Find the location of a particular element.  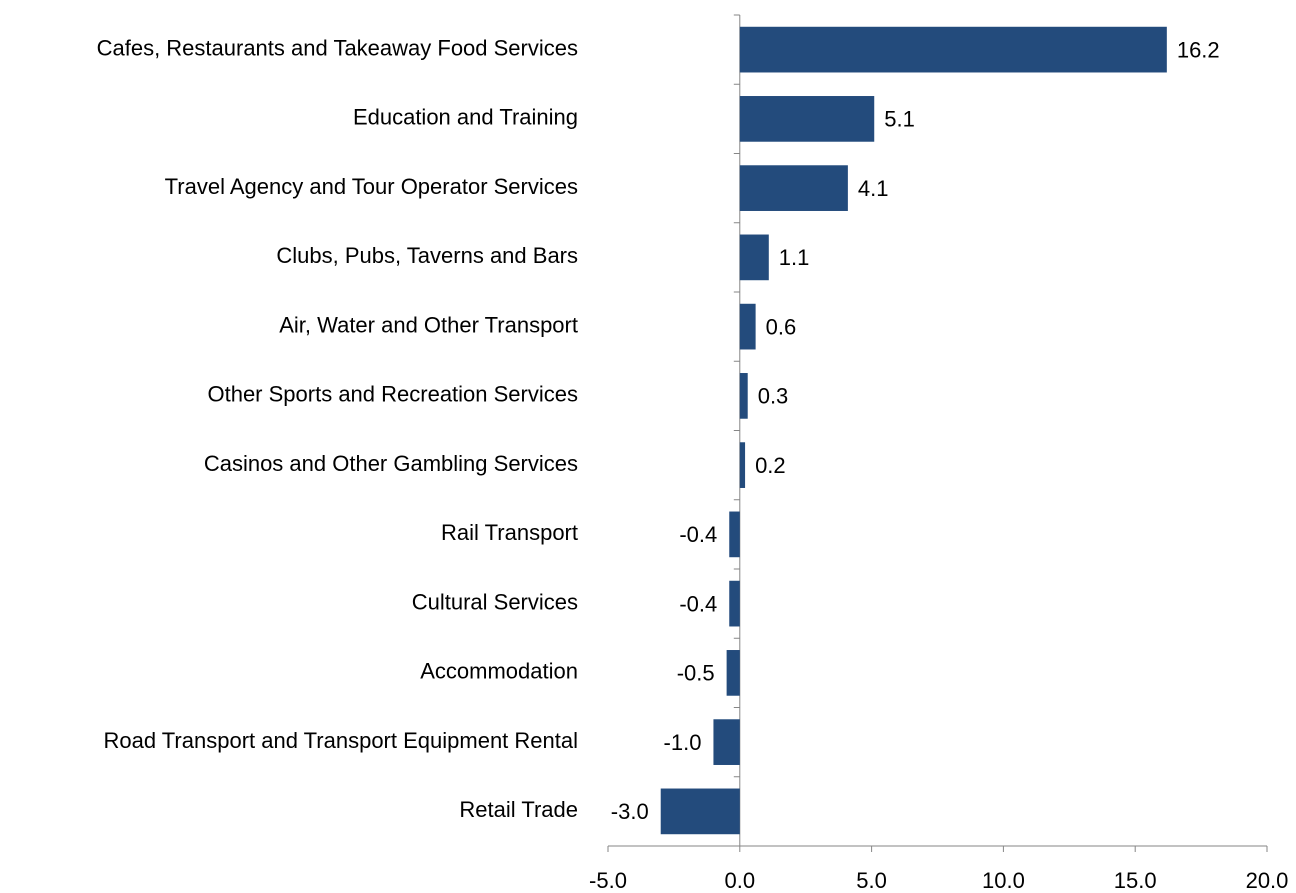

category-label: Cultural Services is located at coordinates (495, 601).